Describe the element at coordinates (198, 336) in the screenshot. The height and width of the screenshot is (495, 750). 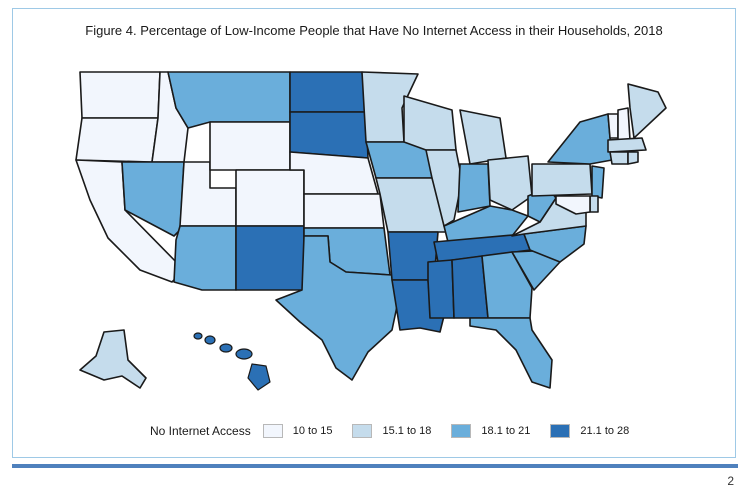
I see `hawaii-island-niihau` at that location.